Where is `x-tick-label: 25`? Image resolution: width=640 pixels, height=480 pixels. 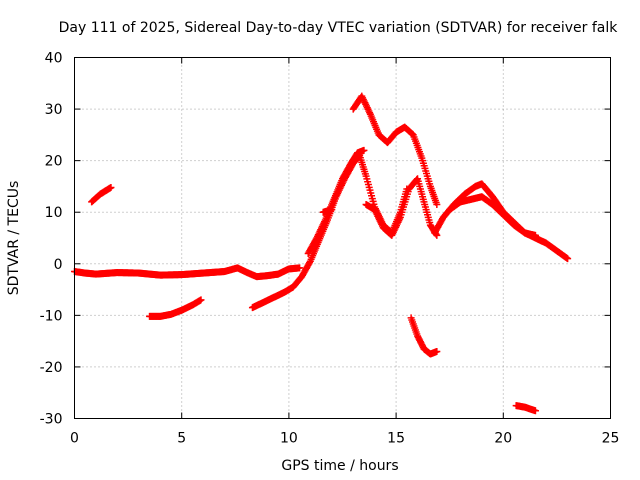 x-tick-label: 25 is located at coordinates (611, 439).